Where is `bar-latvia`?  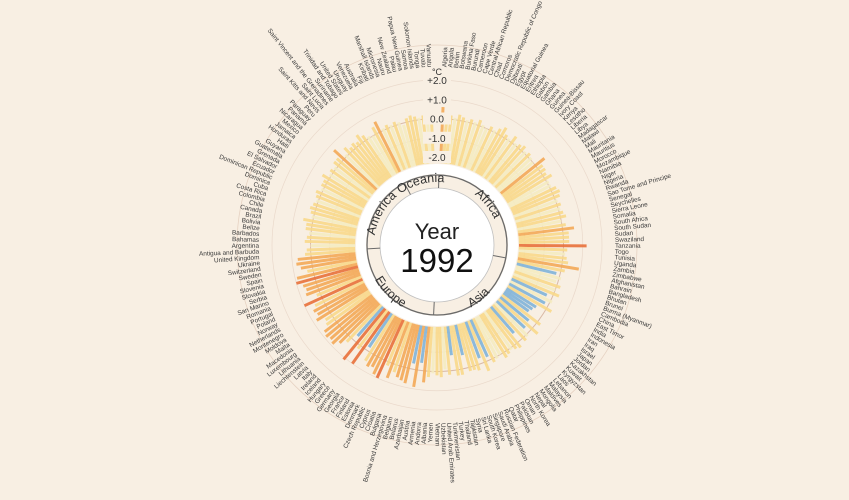 bar-latvia is located at coordinates (355, 322).